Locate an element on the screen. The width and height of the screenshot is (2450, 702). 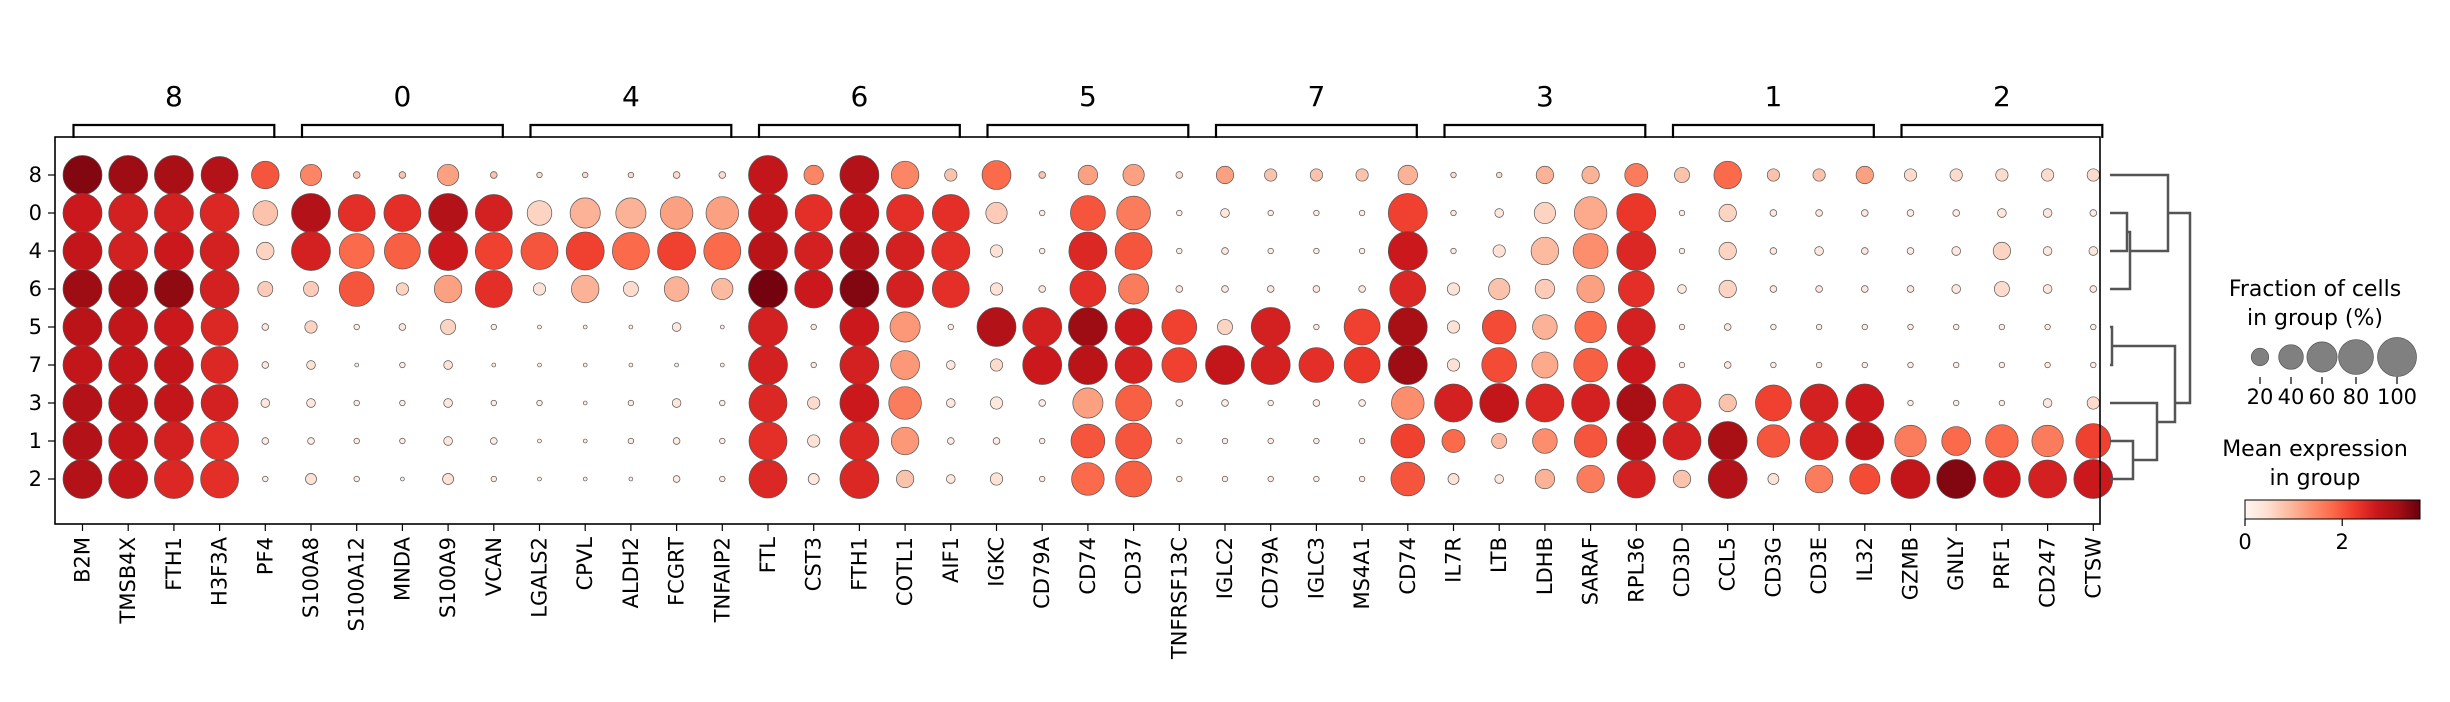
dendrogram-link is located at coordinates (2144, 384).